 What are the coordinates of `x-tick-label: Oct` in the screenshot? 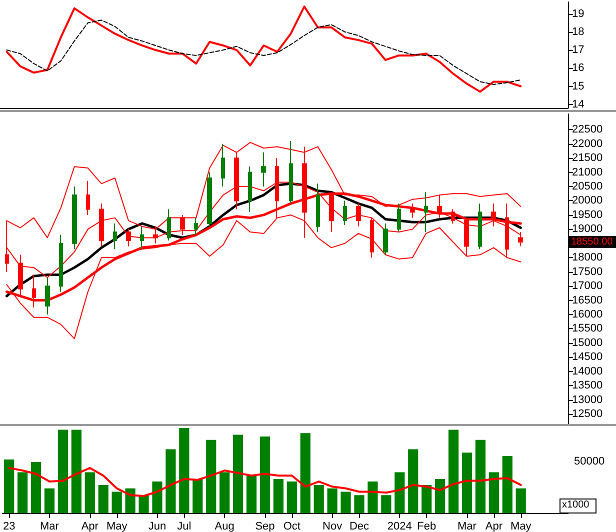 It's located at (291, 526).